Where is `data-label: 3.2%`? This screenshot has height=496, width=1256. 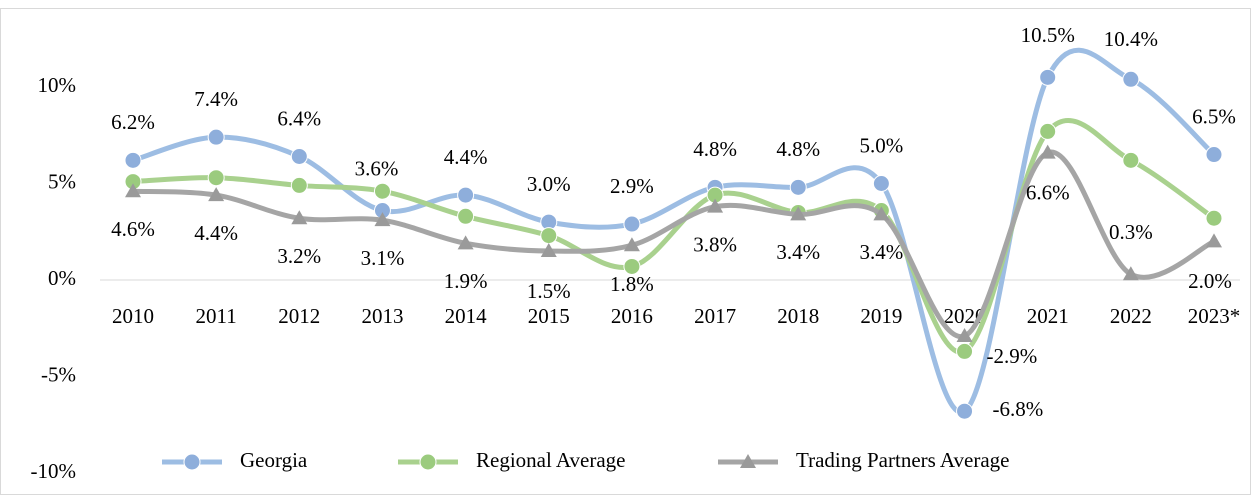
data-label: 3.2% is located at coordinates (299, 256).